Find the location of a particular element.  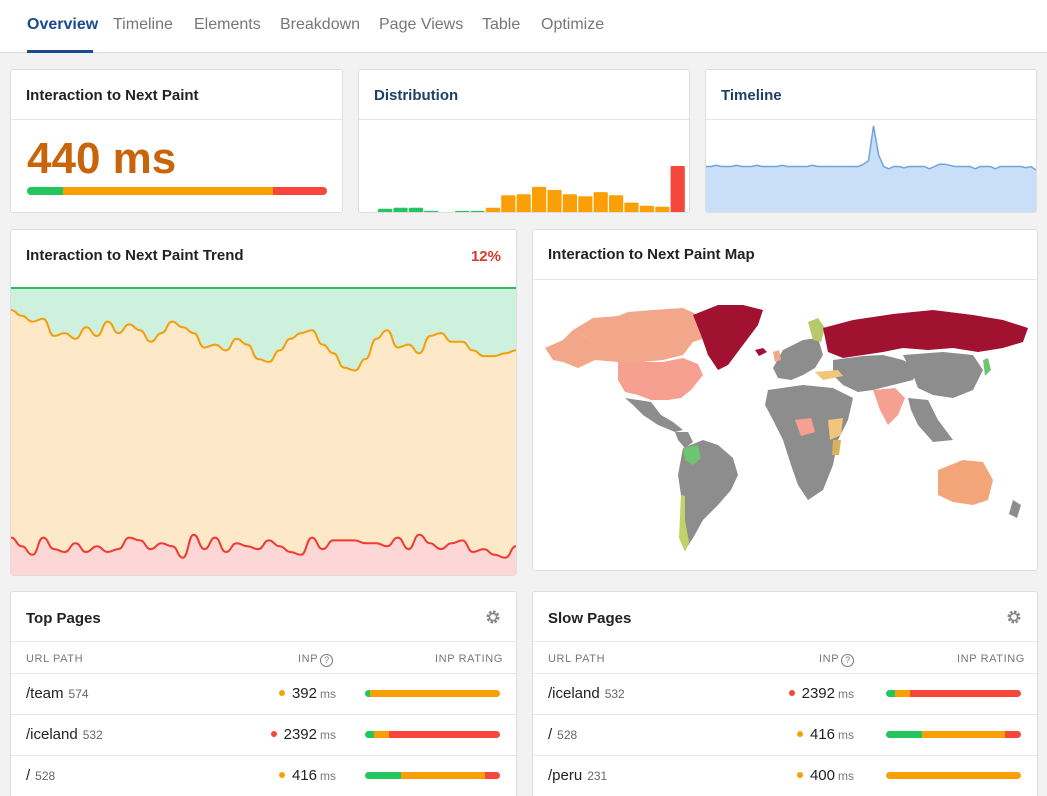

timeline-card: Timeline is located at coordinates (871, 141).